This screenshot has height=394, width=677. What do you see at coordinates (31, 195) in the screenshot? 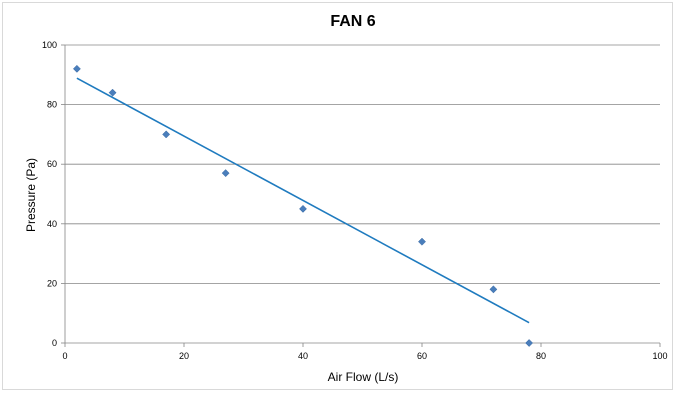
I see `y-axis-label: Pressure (Pa)` at bounding box center [31, 195].